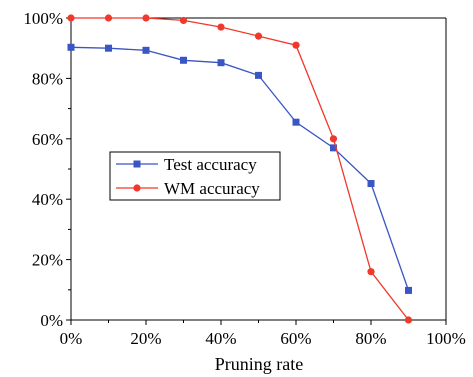 Image resolution: width=473 pixels, height=377 pixels. I want to click on y-tick-label: 60%, so click(47, 139).